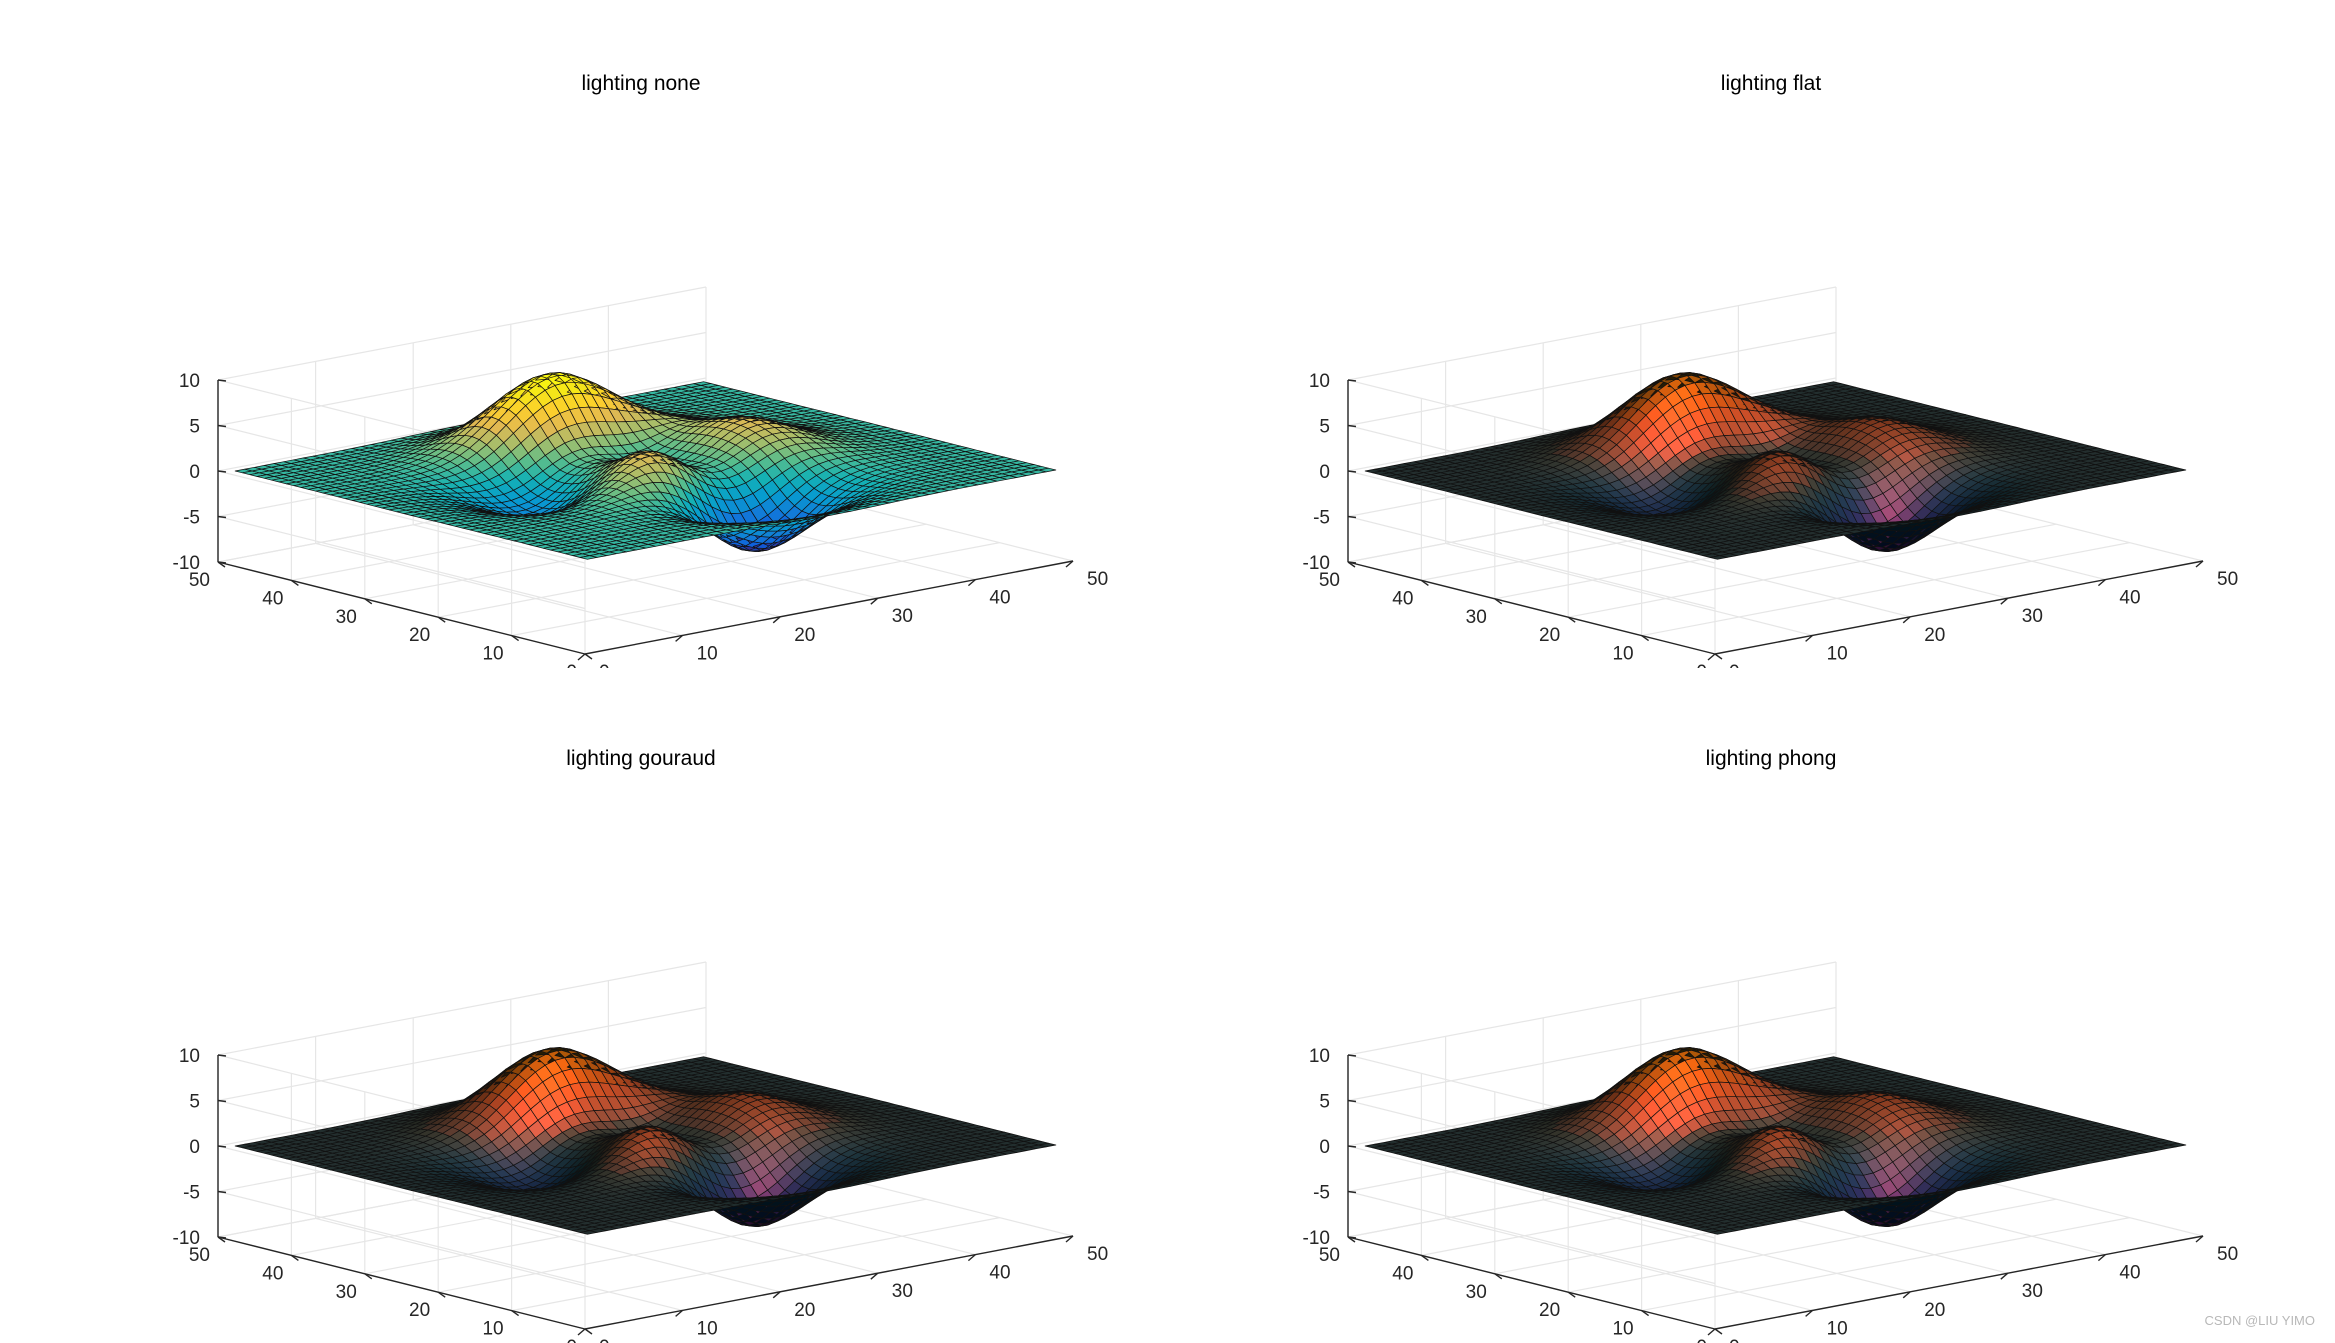 The height and width of the screenshot is (1343, 2335). Describe the element at coordinates (640, 758) in the screenshot. I see `chart-title: lighting gouraud` at that location.